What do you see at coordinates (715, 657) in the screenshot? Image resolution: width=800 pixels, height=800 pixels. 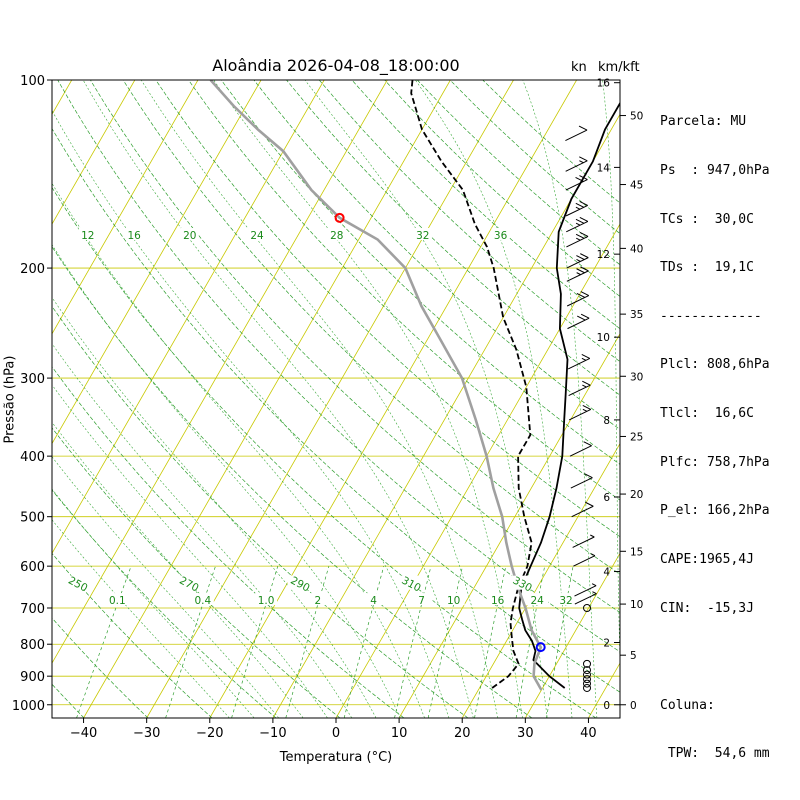 I see `info-line` at bounding box center [715, 657].